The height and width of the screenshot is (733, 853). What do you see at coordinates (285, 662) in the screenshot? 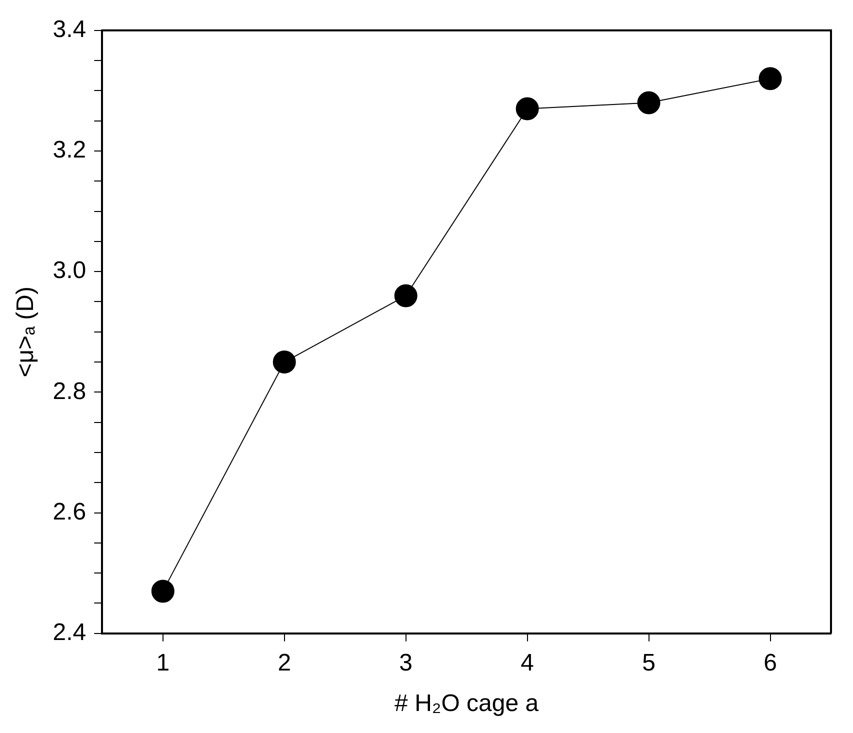
I see `x-tick-label: 2` at bounding box center [285, 662].